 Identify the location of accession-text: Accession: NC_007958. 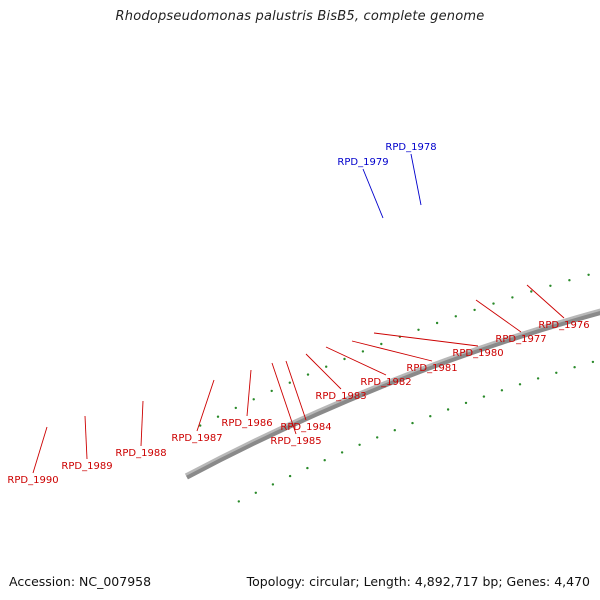
(80, 581).